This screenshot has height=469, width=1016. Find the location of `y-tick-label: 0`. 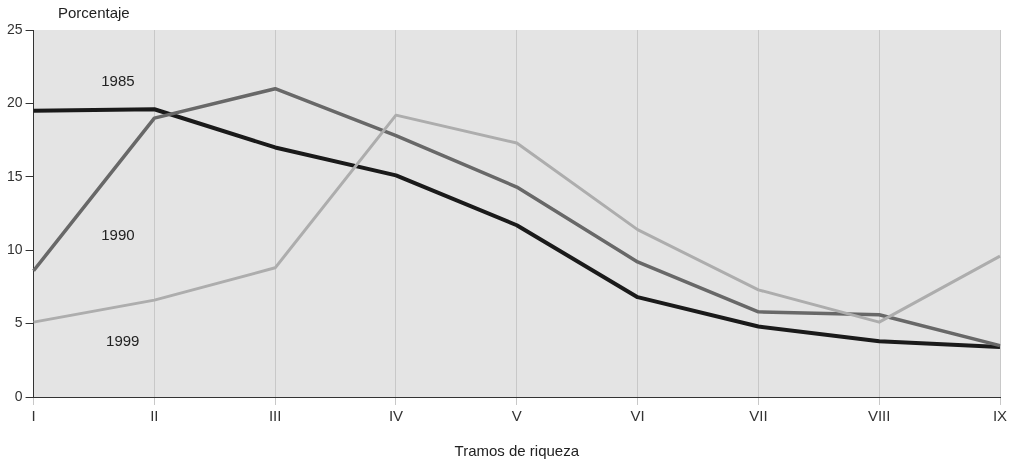

y-tick-label: 0 is located at coordinates (18, 395).